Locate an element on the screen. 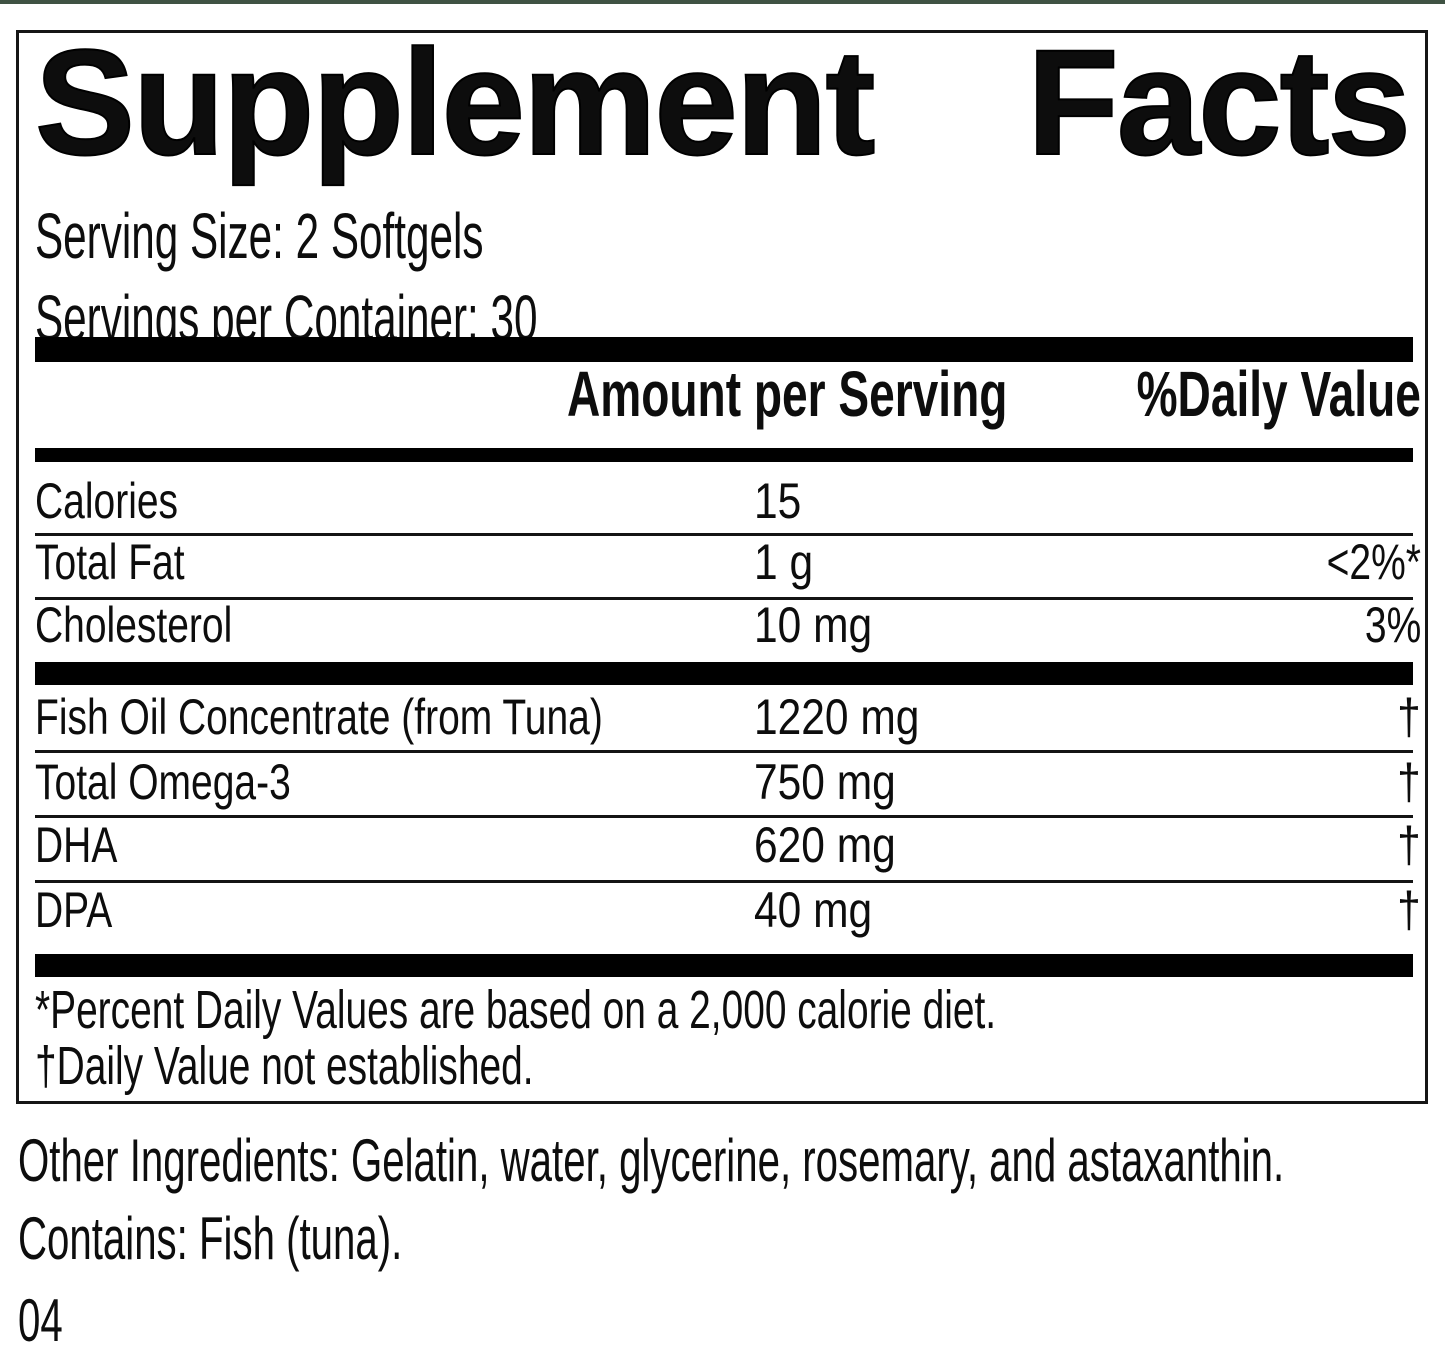 The height and width of the screenshot is (1358, 1445). page-code: 04 is located at coordinates (40, 1320).